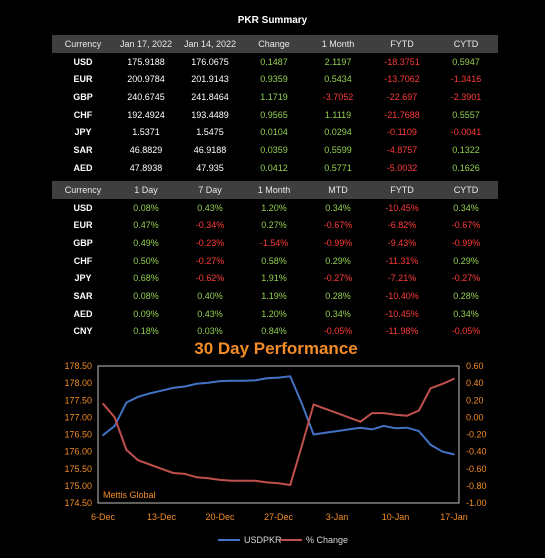  Describe the element at coordinates (338, 132) in the screenshot. I see `value-cell: 0.0294` at that location.